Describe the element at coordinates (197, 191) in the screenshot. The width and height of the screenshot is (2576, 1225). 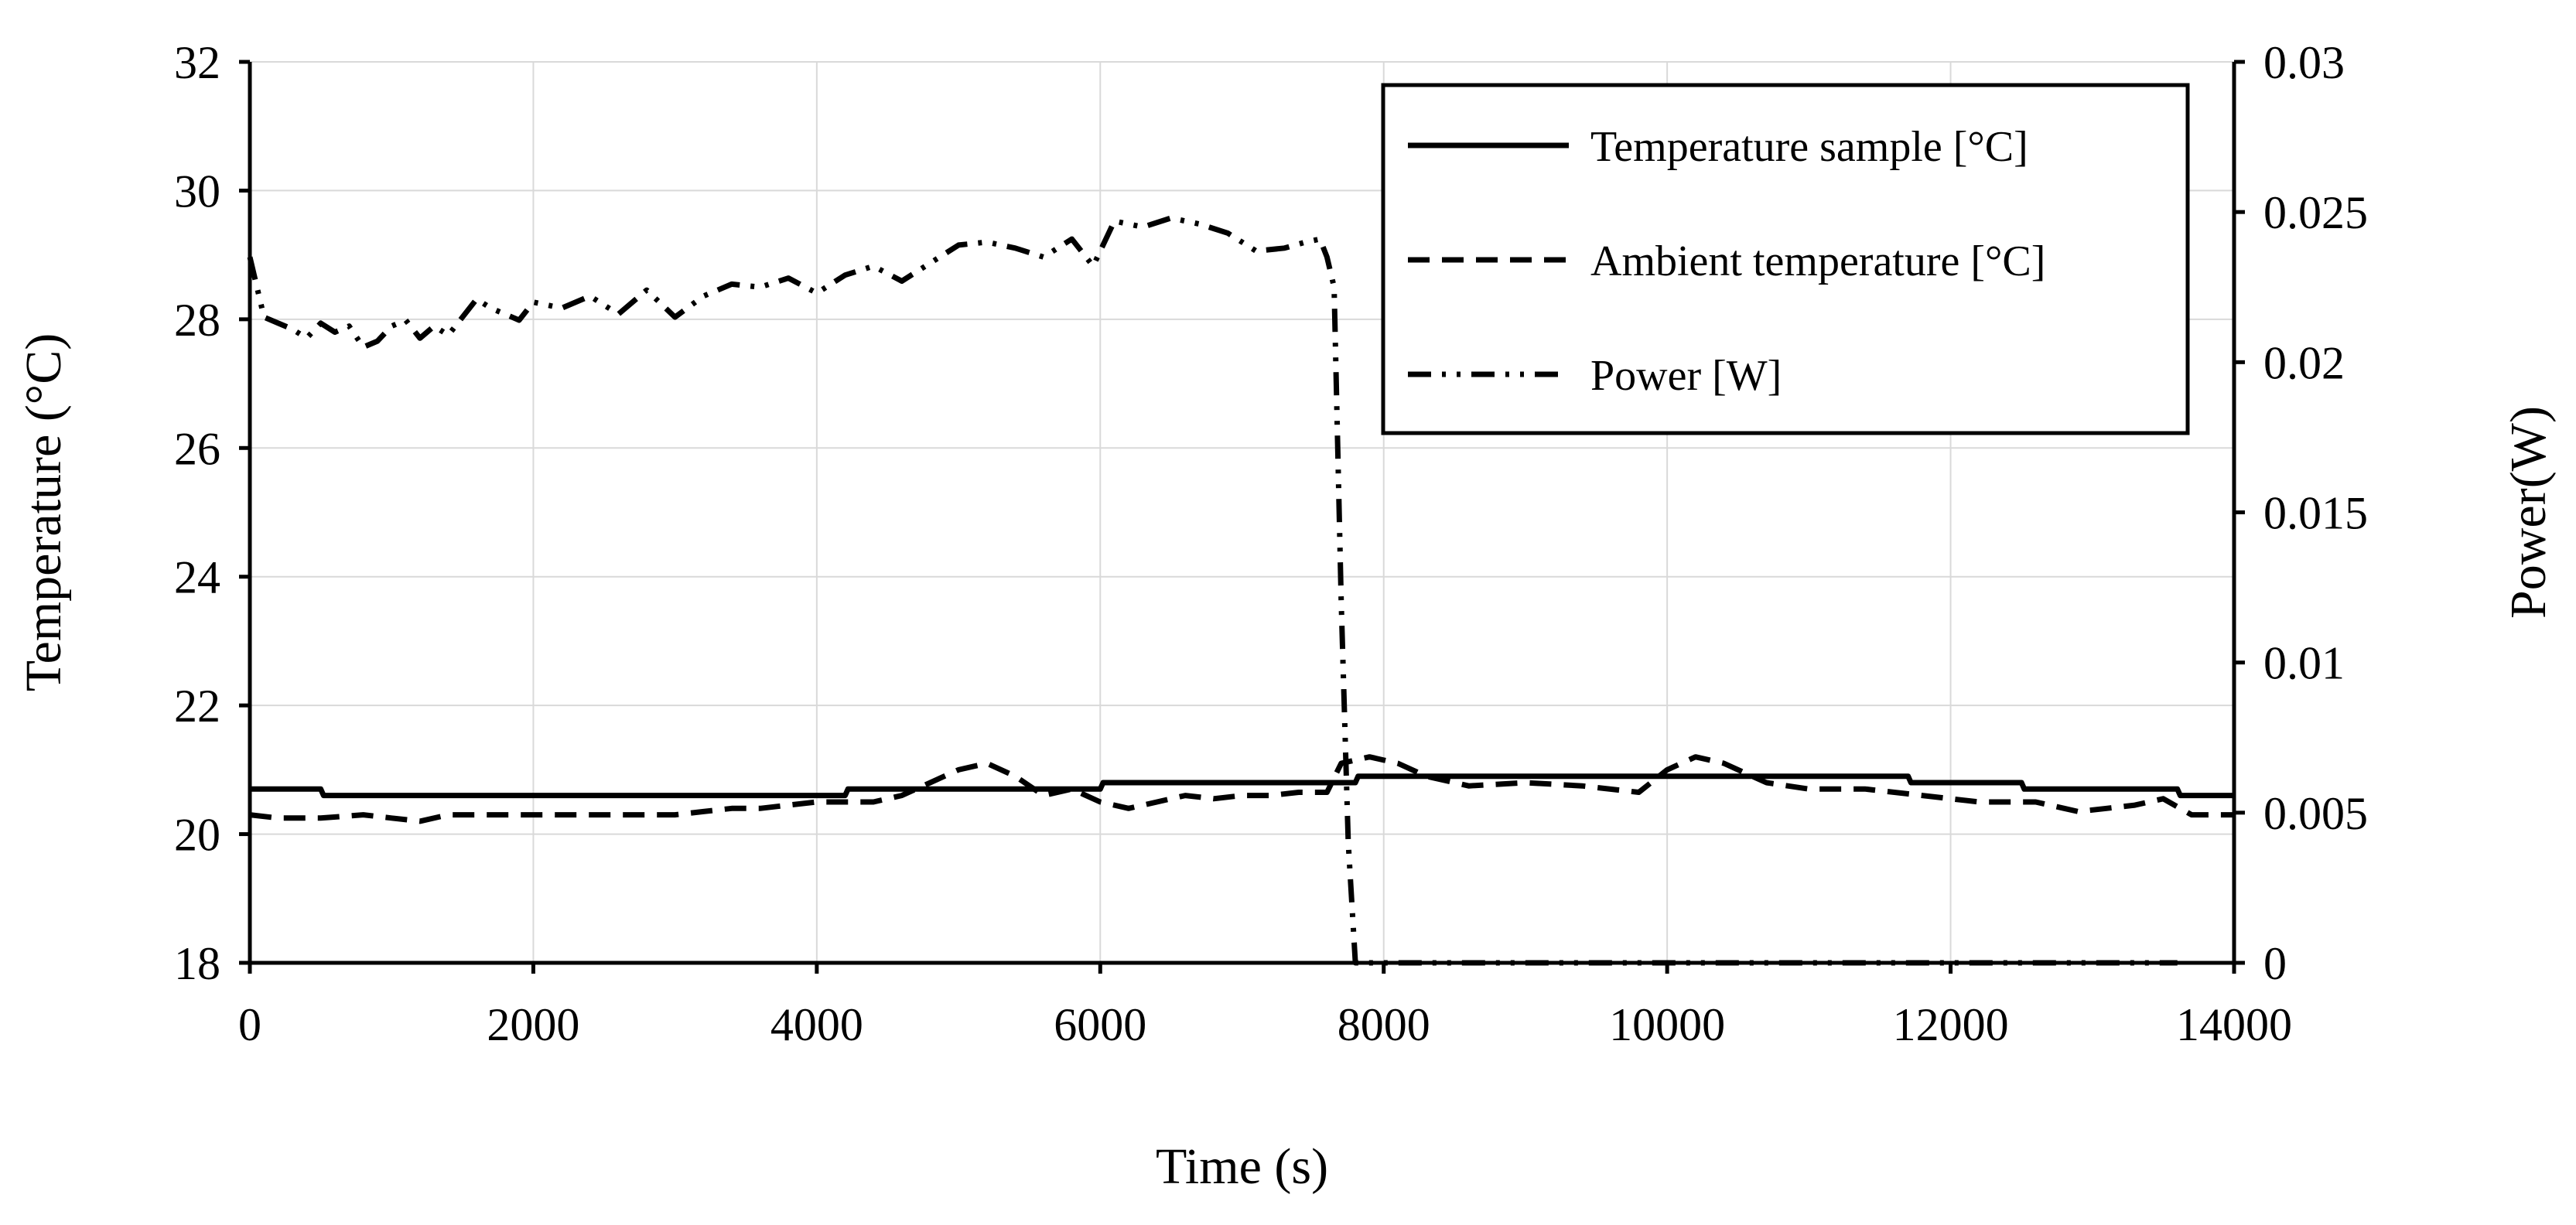
I see `y-left-tick-label: 30` at that location.